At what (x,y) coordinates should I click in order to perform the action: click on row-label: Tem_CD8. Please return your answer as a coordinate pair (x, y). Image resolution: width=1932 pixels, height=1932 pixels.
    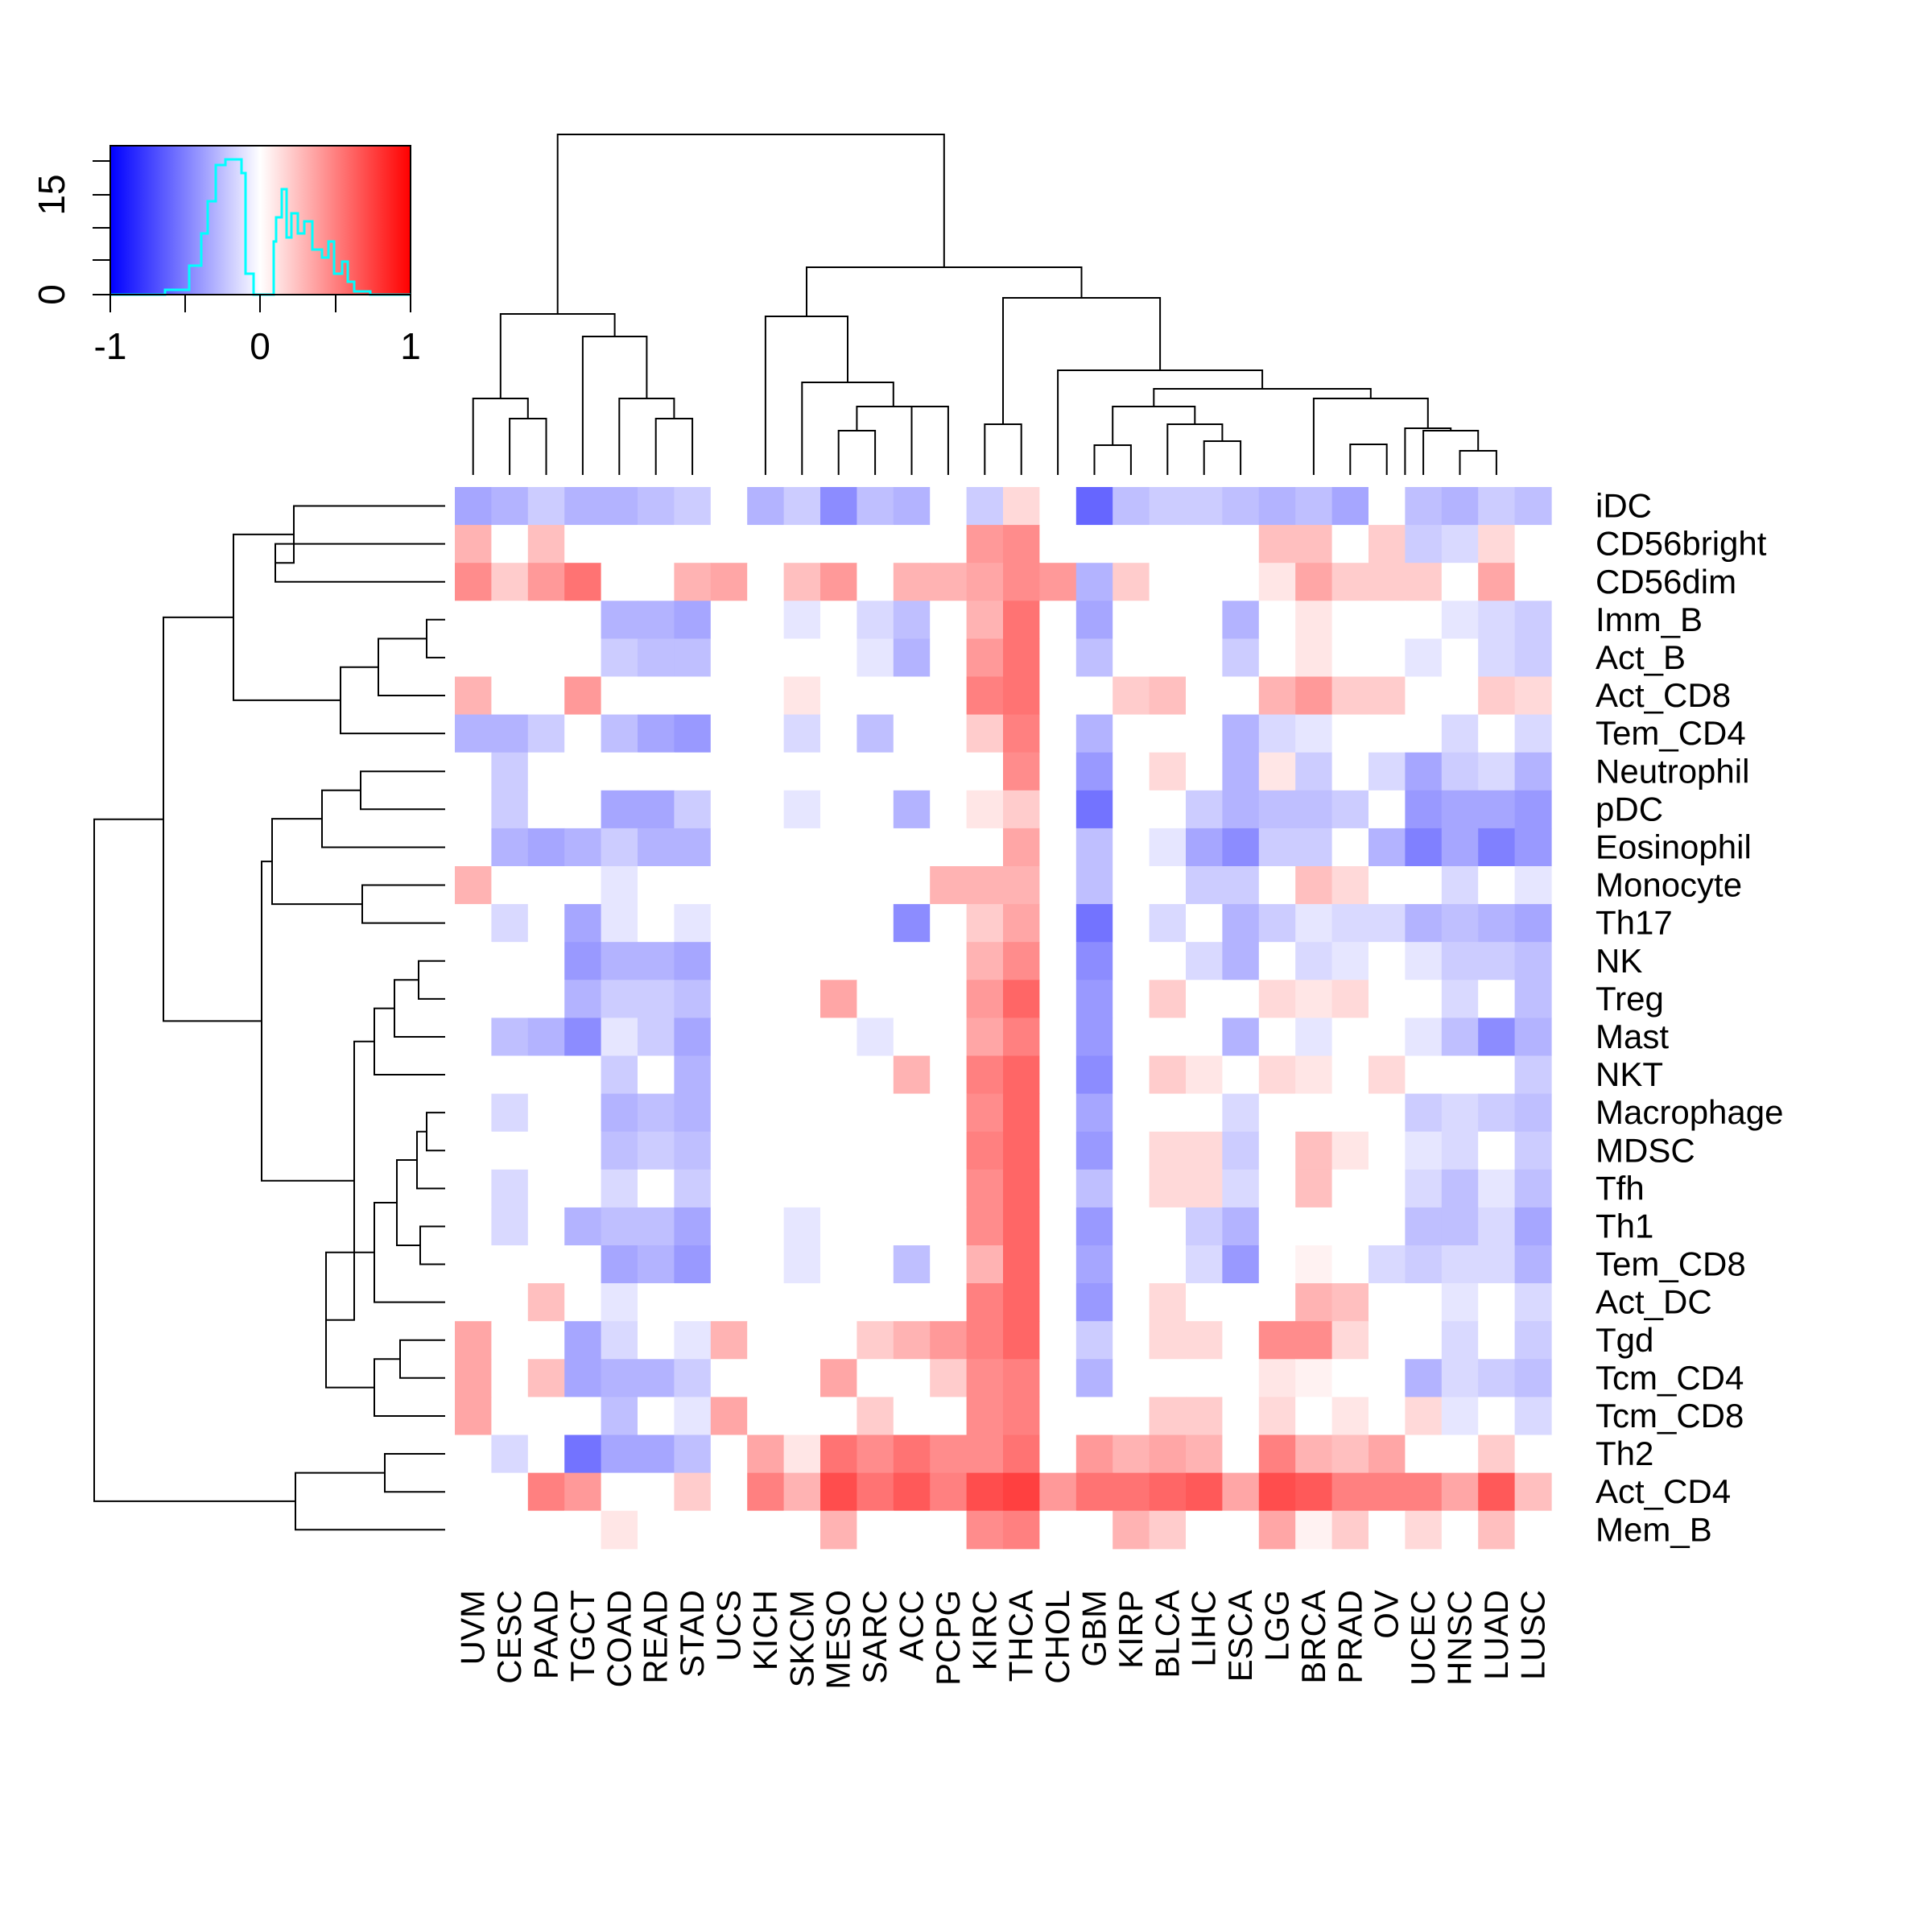
    Looking at the image, I should click on (1671, 1264).